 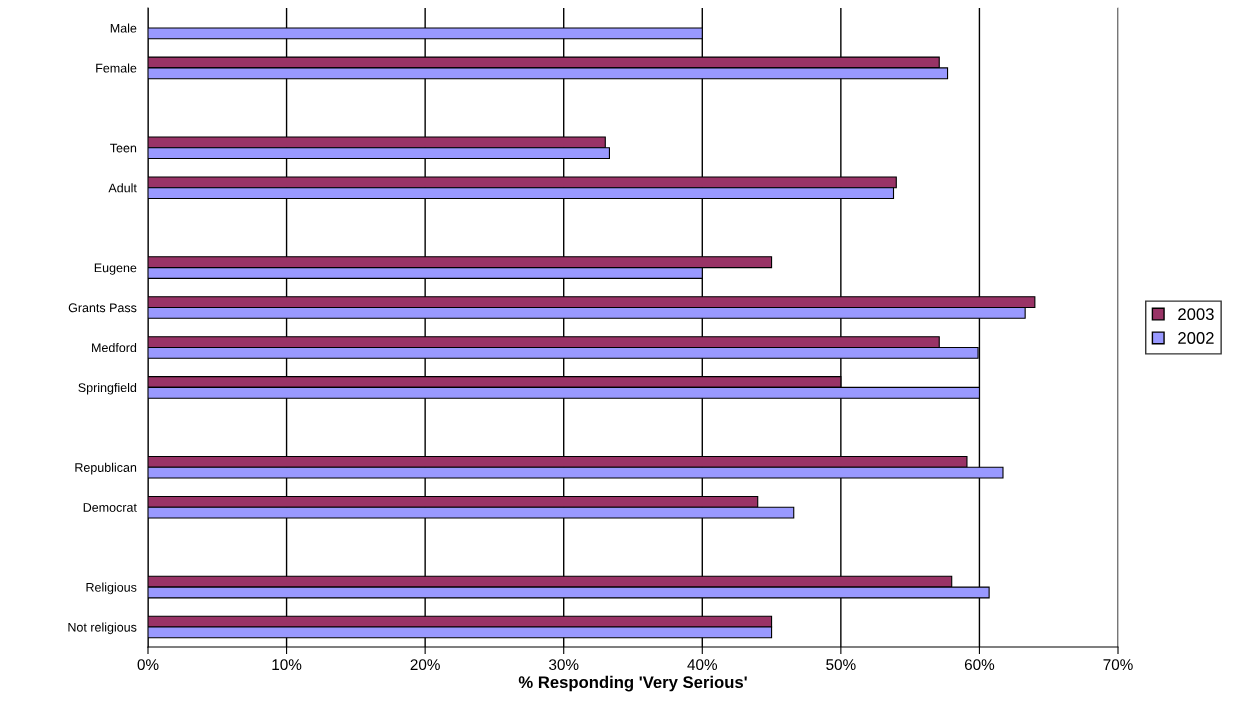 What do you see at coordinates (287, 665) in the screenshot?
I see `x-tick-label: 10%` at bounding box center [287, 665].